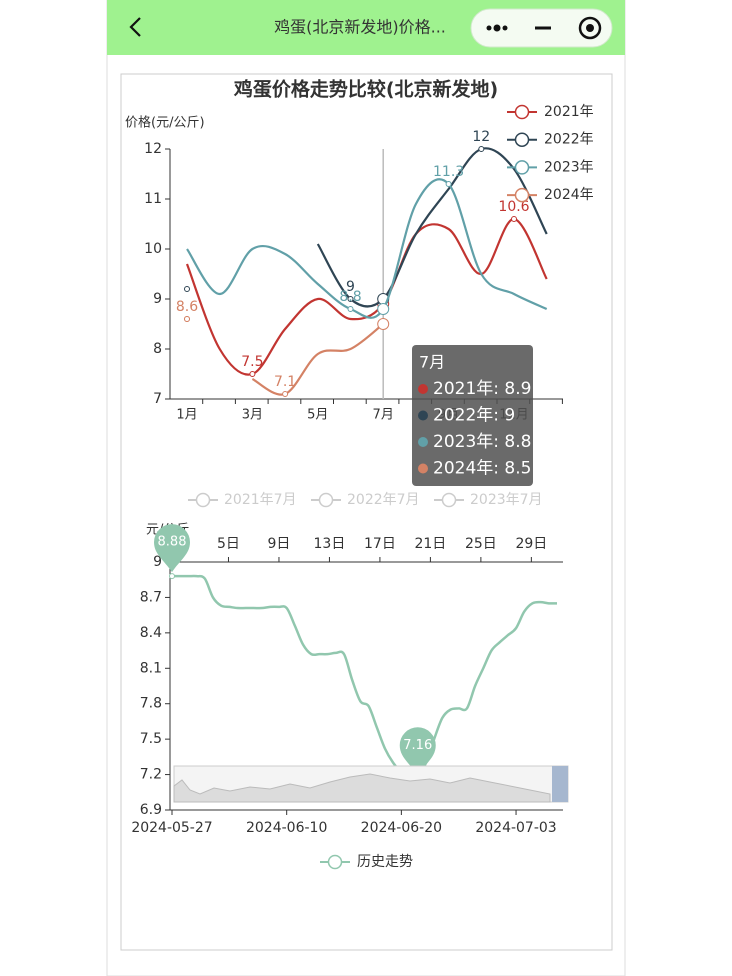 This screenshot has height=976, width=732. I want to click on tooltip-value: 8.8, so click(517, 442).